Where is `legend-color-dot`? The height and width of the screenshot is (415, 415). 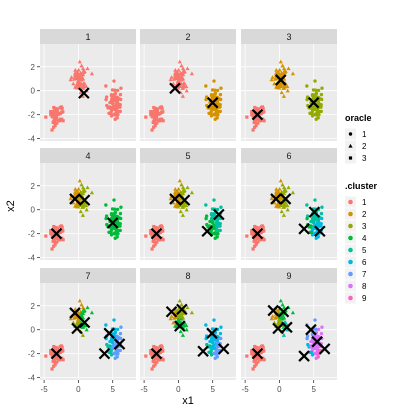 legend-color-dot is located at coordinates (350, 226).